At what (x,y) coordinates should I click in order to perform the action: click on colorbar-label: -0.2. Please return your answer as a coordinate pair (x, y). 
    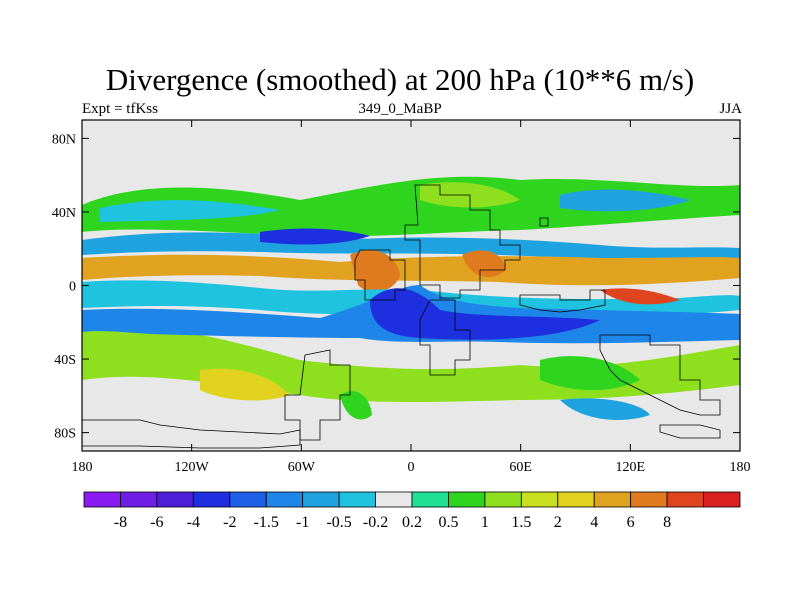
    Looking at the image, I should click on (375, 522).